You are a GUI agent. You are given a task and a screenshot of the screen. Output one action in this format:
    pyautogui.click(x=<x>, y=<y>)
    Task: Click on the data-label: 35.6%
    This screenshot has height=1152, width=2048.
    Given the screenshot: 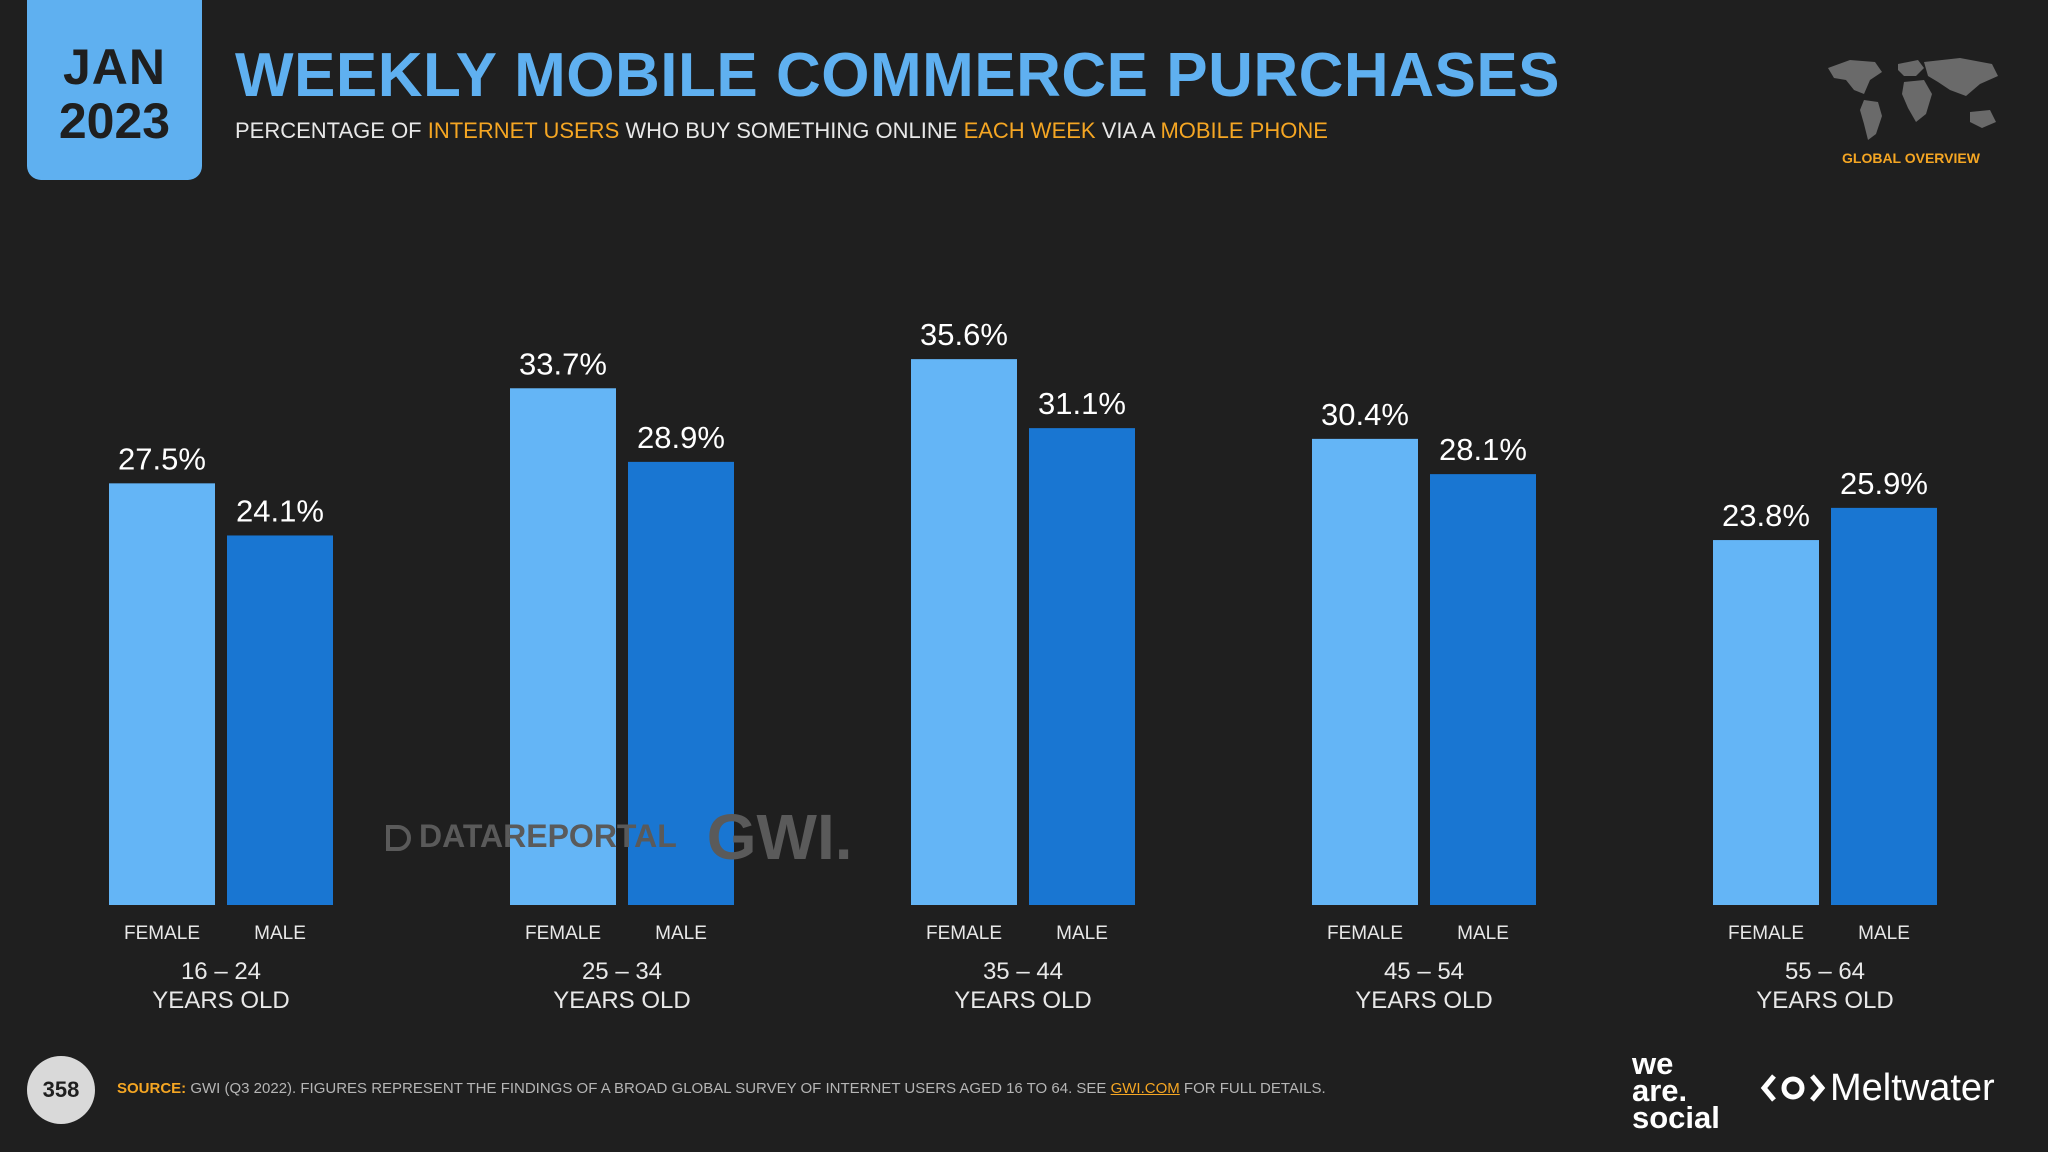 What is the action you would take?
    pyautogui.click(x=964, y=334)
    